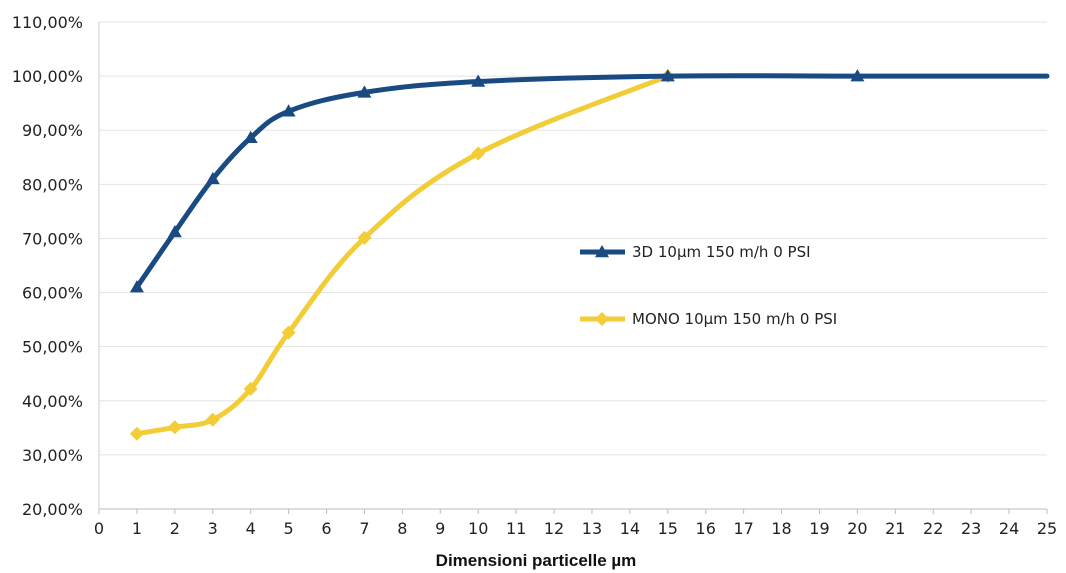 Image resolution: width=1066 pixels, height=573 pixels. Describe the element at coordinates (516, 528) in the screenshot. I see `x-tick-label: 11` at that location.